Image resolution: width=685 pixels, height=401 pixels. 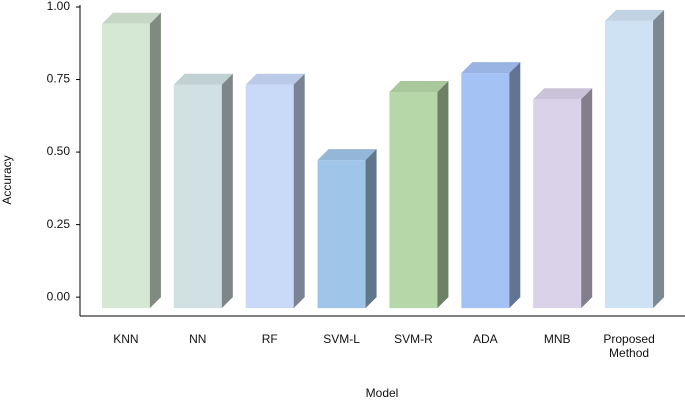 I want to click on x-tick-label: RF, so click(x=269, y=339).